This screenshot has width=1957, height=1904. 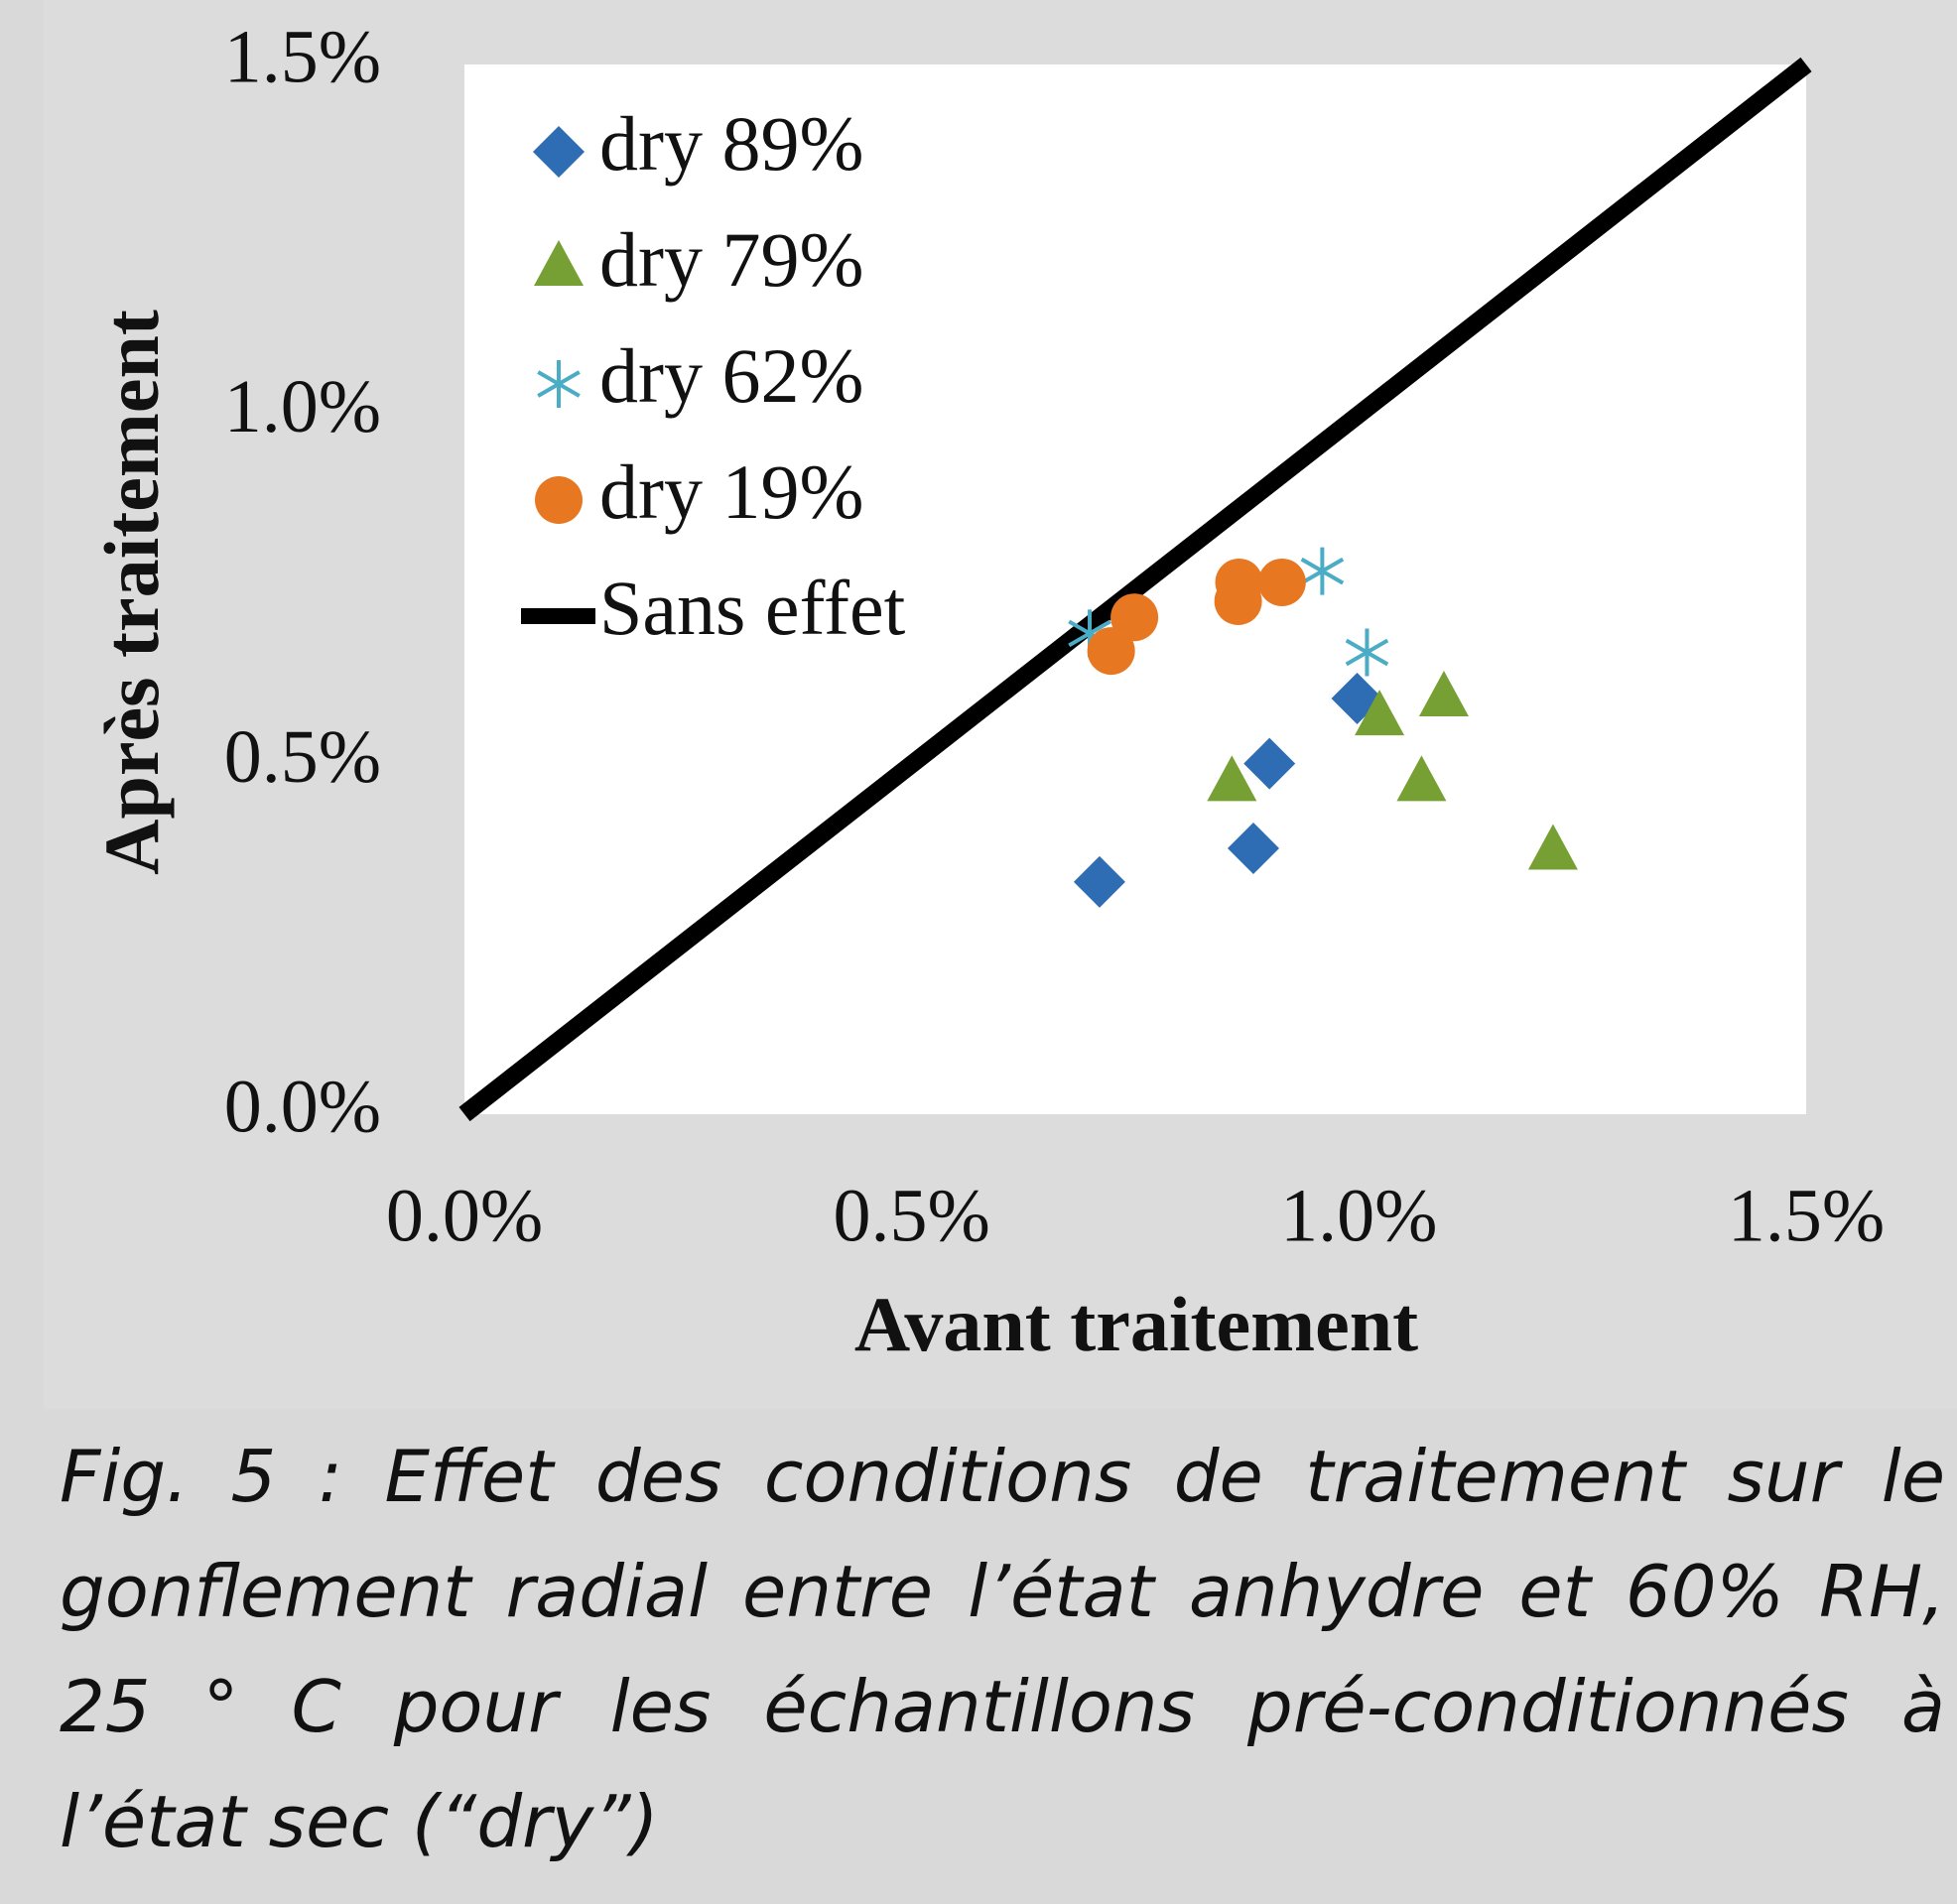 What do you see at coordinates (731, 491) in the screenshot?
I see `legend-label: dry 19%` at bounding box center [731, 491].